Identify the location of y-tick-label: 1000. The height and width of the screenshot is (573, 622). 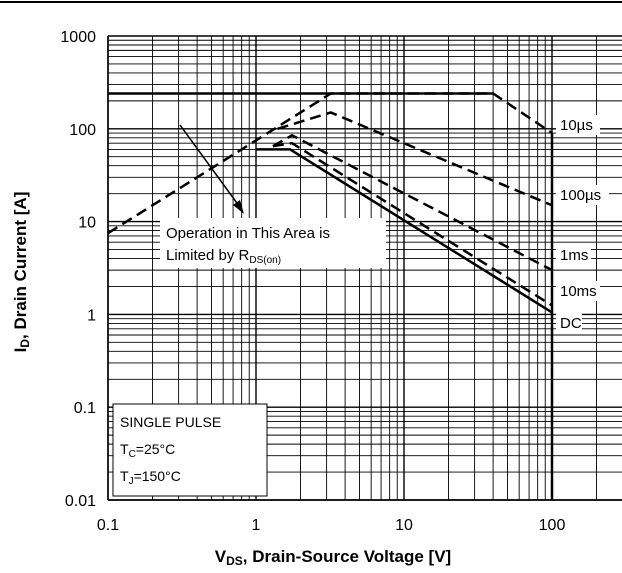
(78, 37).